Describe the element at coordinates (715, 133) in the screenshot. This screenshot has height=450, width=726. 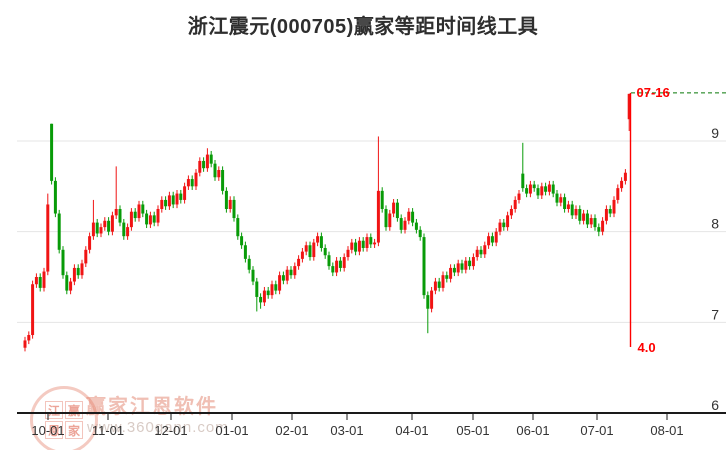
I see `y-axis-label: 9` at that location.